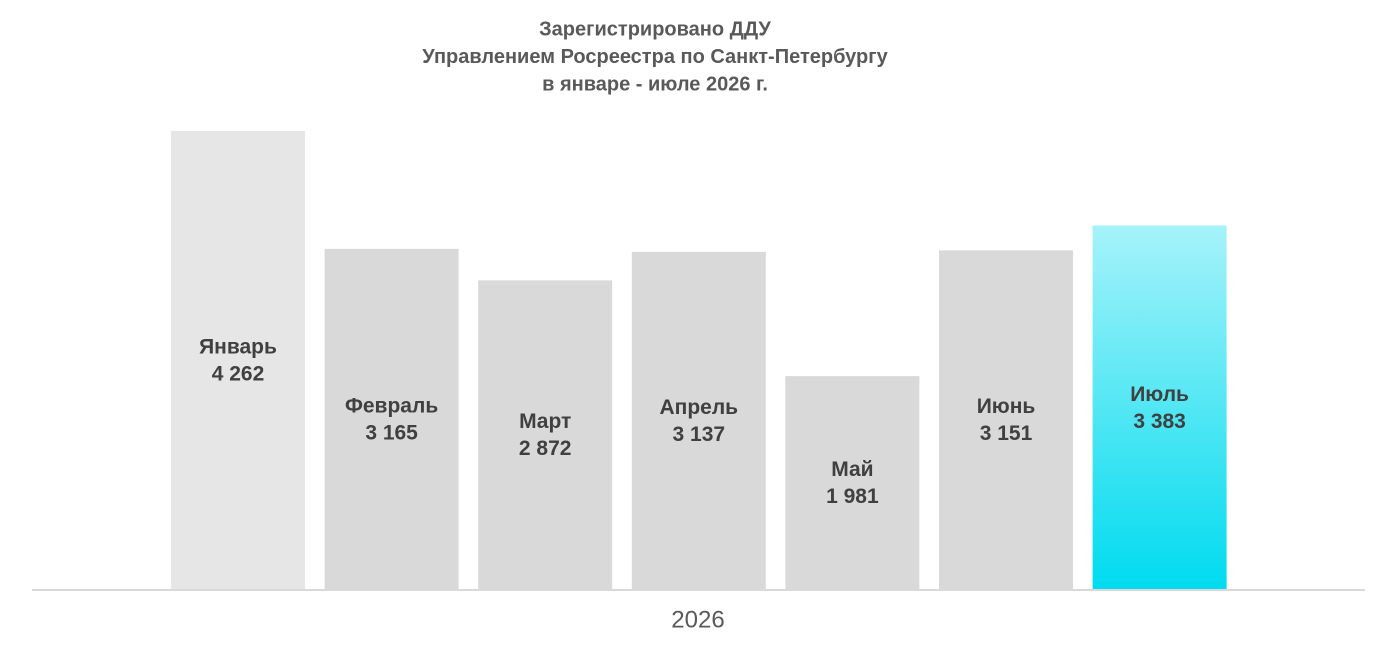 This screenshot has width=1394, height=649. I want to click on value-label: 4 262, so click(238, 374).